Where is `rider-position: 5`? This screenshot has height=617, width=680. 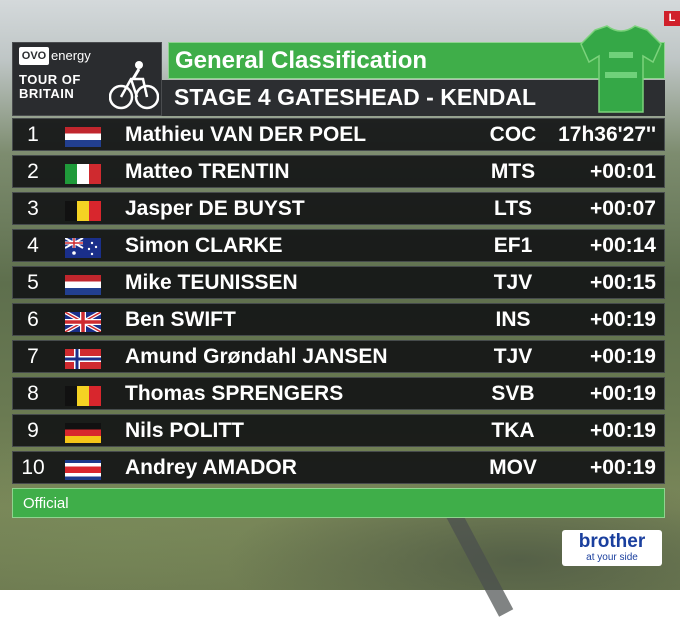 rider-position: 5 is located at coordinates (33, 282).